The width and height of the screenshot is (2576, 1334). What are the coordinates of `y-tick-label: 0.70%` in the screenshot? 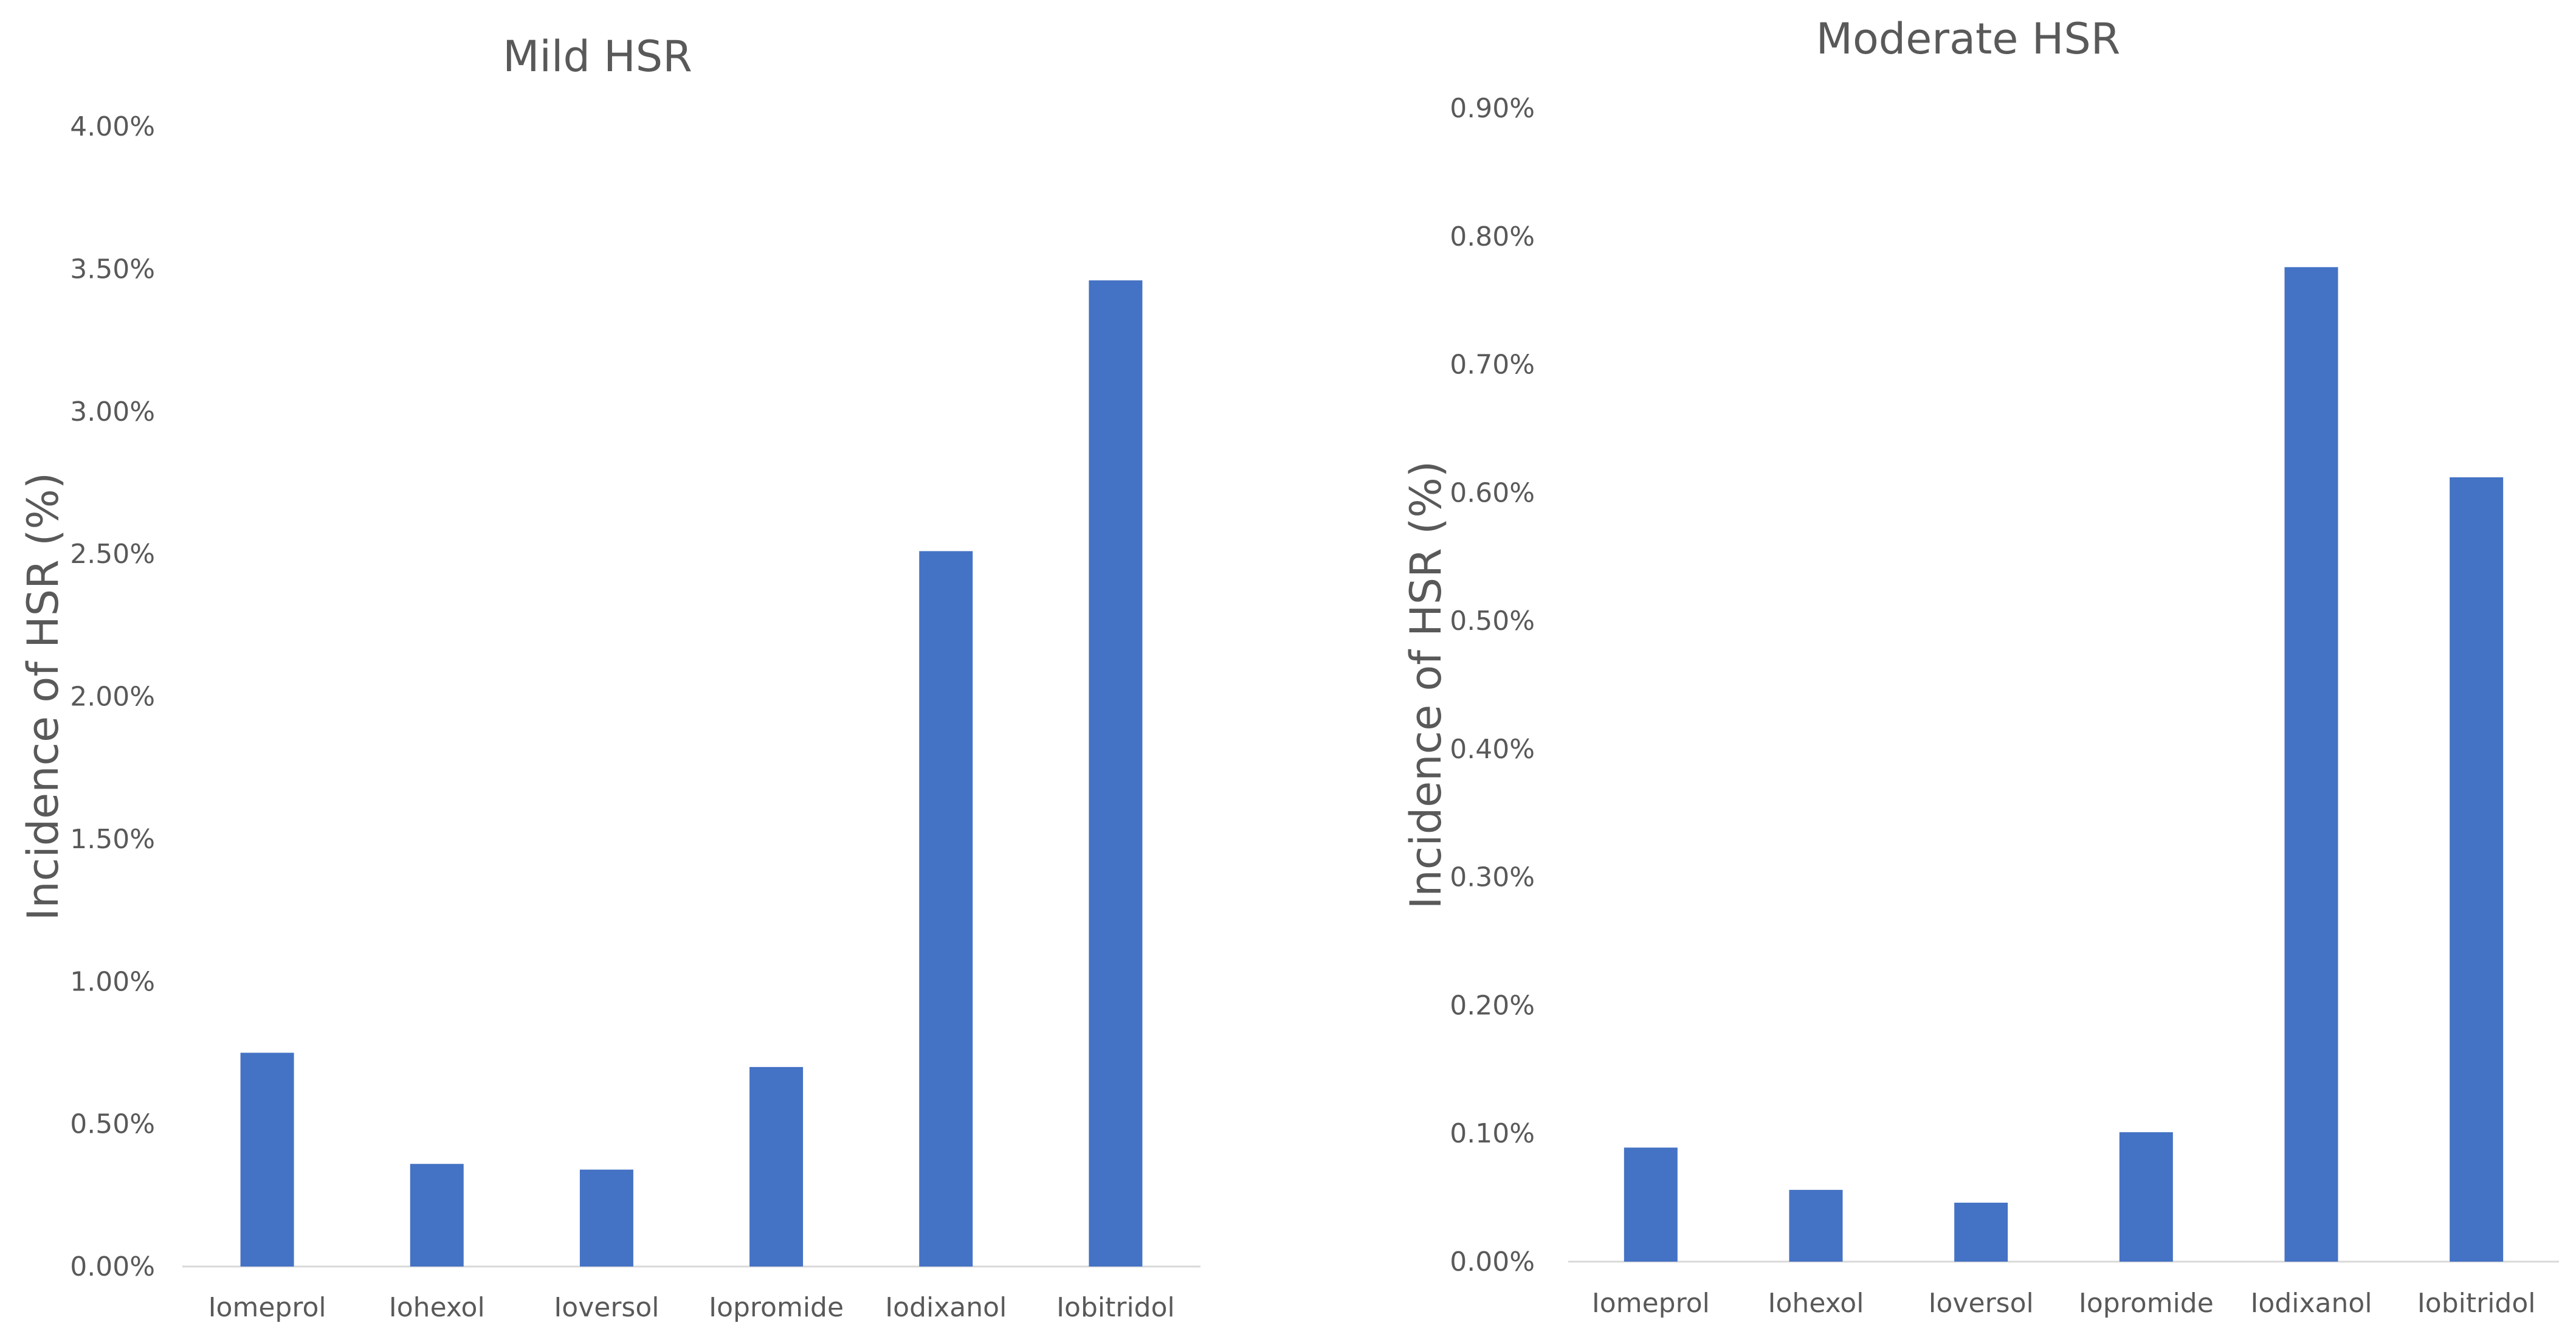 It's located at (1492, 366).